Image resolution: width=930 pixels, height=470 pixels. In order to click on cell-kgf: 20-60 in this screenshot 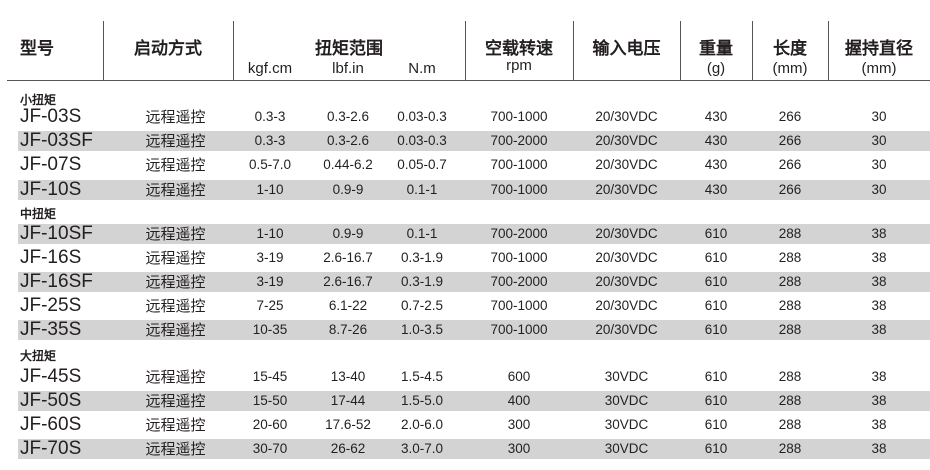, I will do `click(270, 424)`.